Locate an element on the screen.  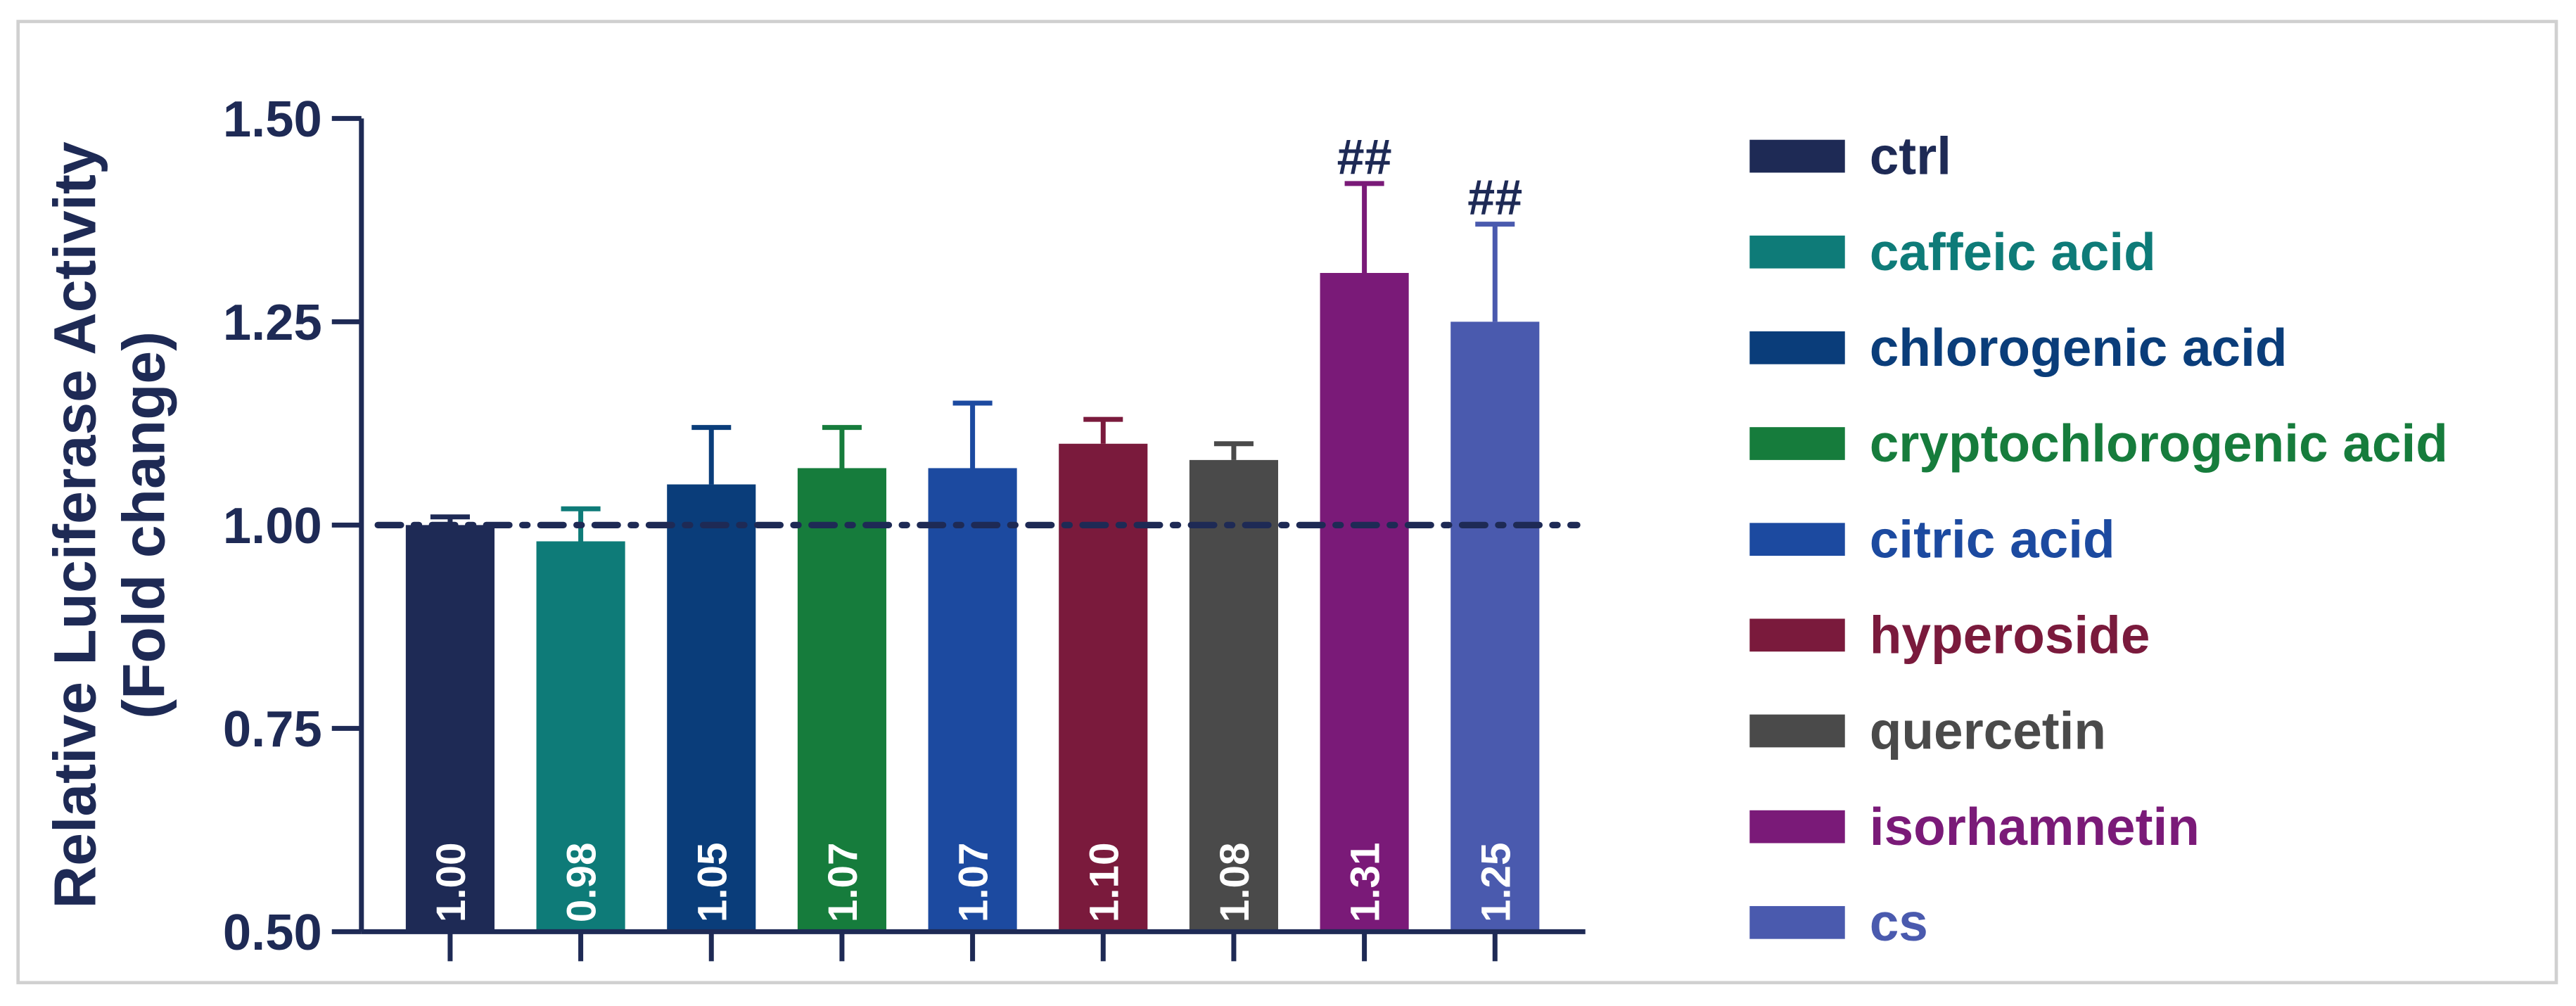
legend-label: chlorogenic acid is located at coordinates (2079, 347).